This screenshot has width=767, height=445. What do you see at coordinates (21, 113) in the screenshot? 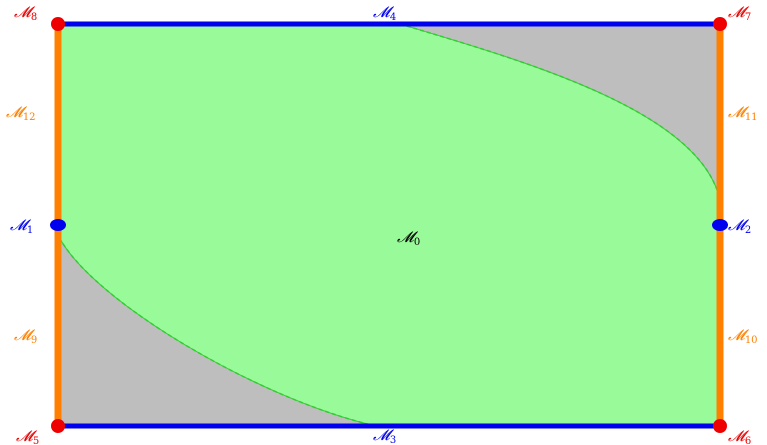
I see `label-m12: 𝓜12` at bounding box center [21, 113].